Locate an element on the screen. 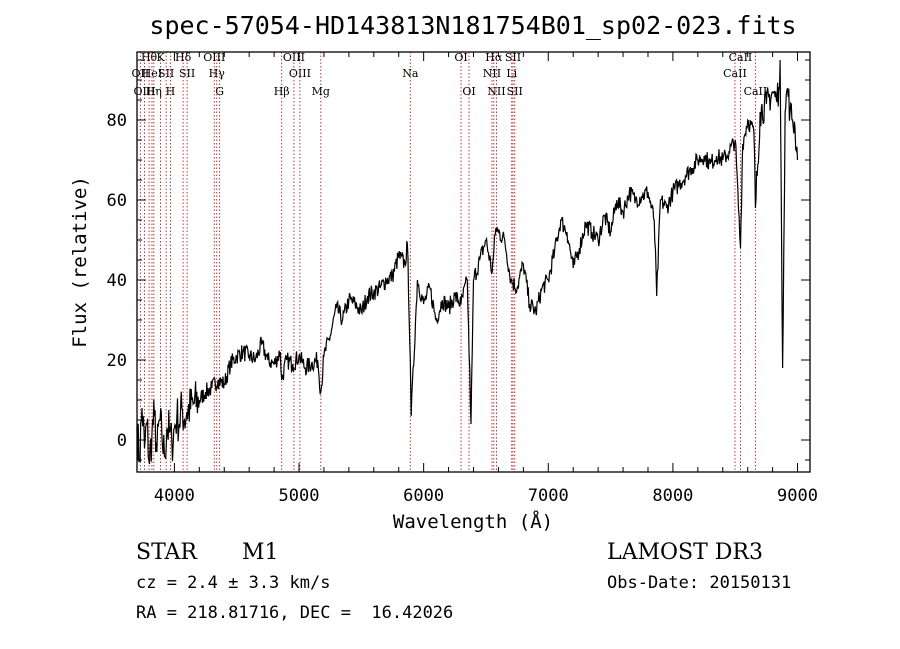 This screenshot has height=649, width=900. redshift-info: cz = 2.4 ± 3.3 km/s is located at coordinates (233, 583).